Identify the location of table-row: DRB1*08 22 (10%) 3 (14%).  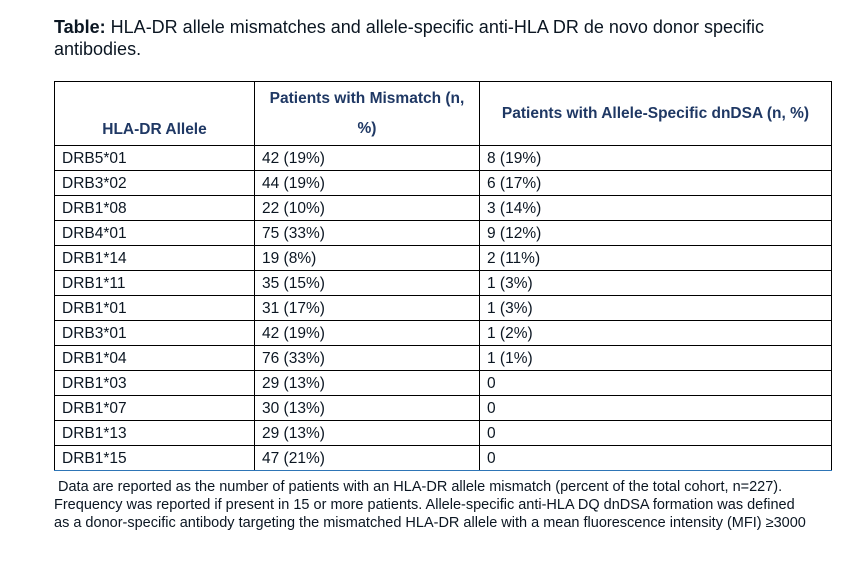
(443, 208).